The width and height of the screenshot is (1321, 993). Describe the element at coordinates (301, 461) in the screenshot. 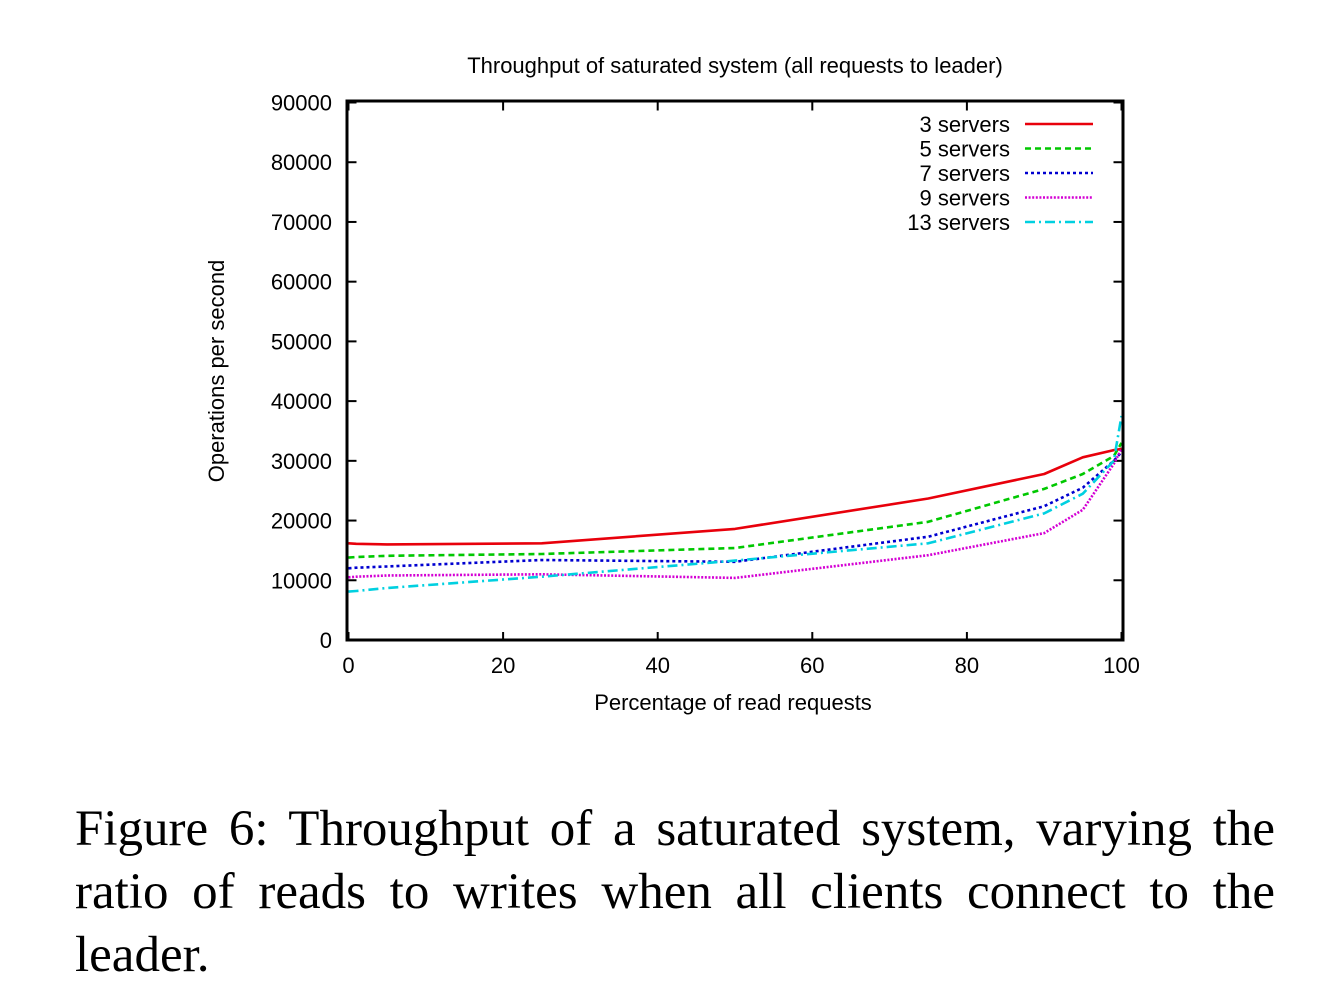

I see `y-tick-label: 30000` at that location.